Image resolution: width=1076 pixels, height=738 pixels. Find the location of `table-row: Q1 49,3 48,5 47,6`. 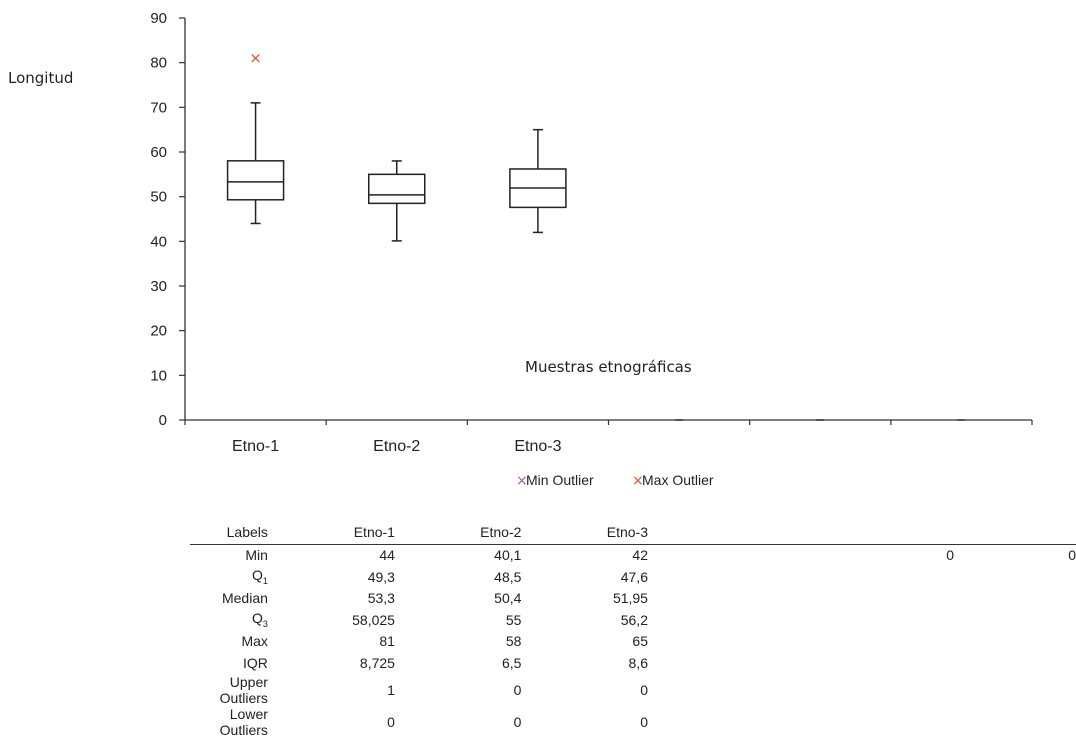

table-row: Q1 49,3 48,5 47,6 is located at coordinates (633, 577).